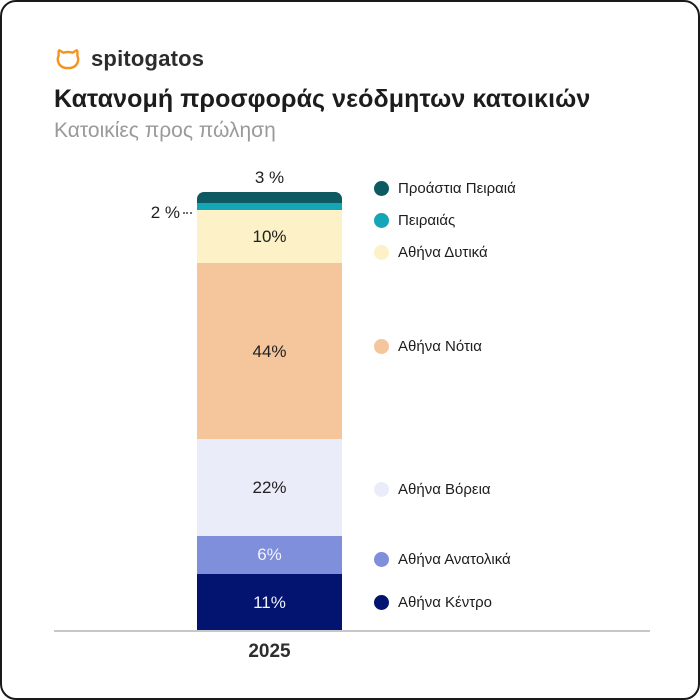 The width and height of the screenshot is (700, 700). I want to click on bar-segment-6: 6%, so click(269, 555).